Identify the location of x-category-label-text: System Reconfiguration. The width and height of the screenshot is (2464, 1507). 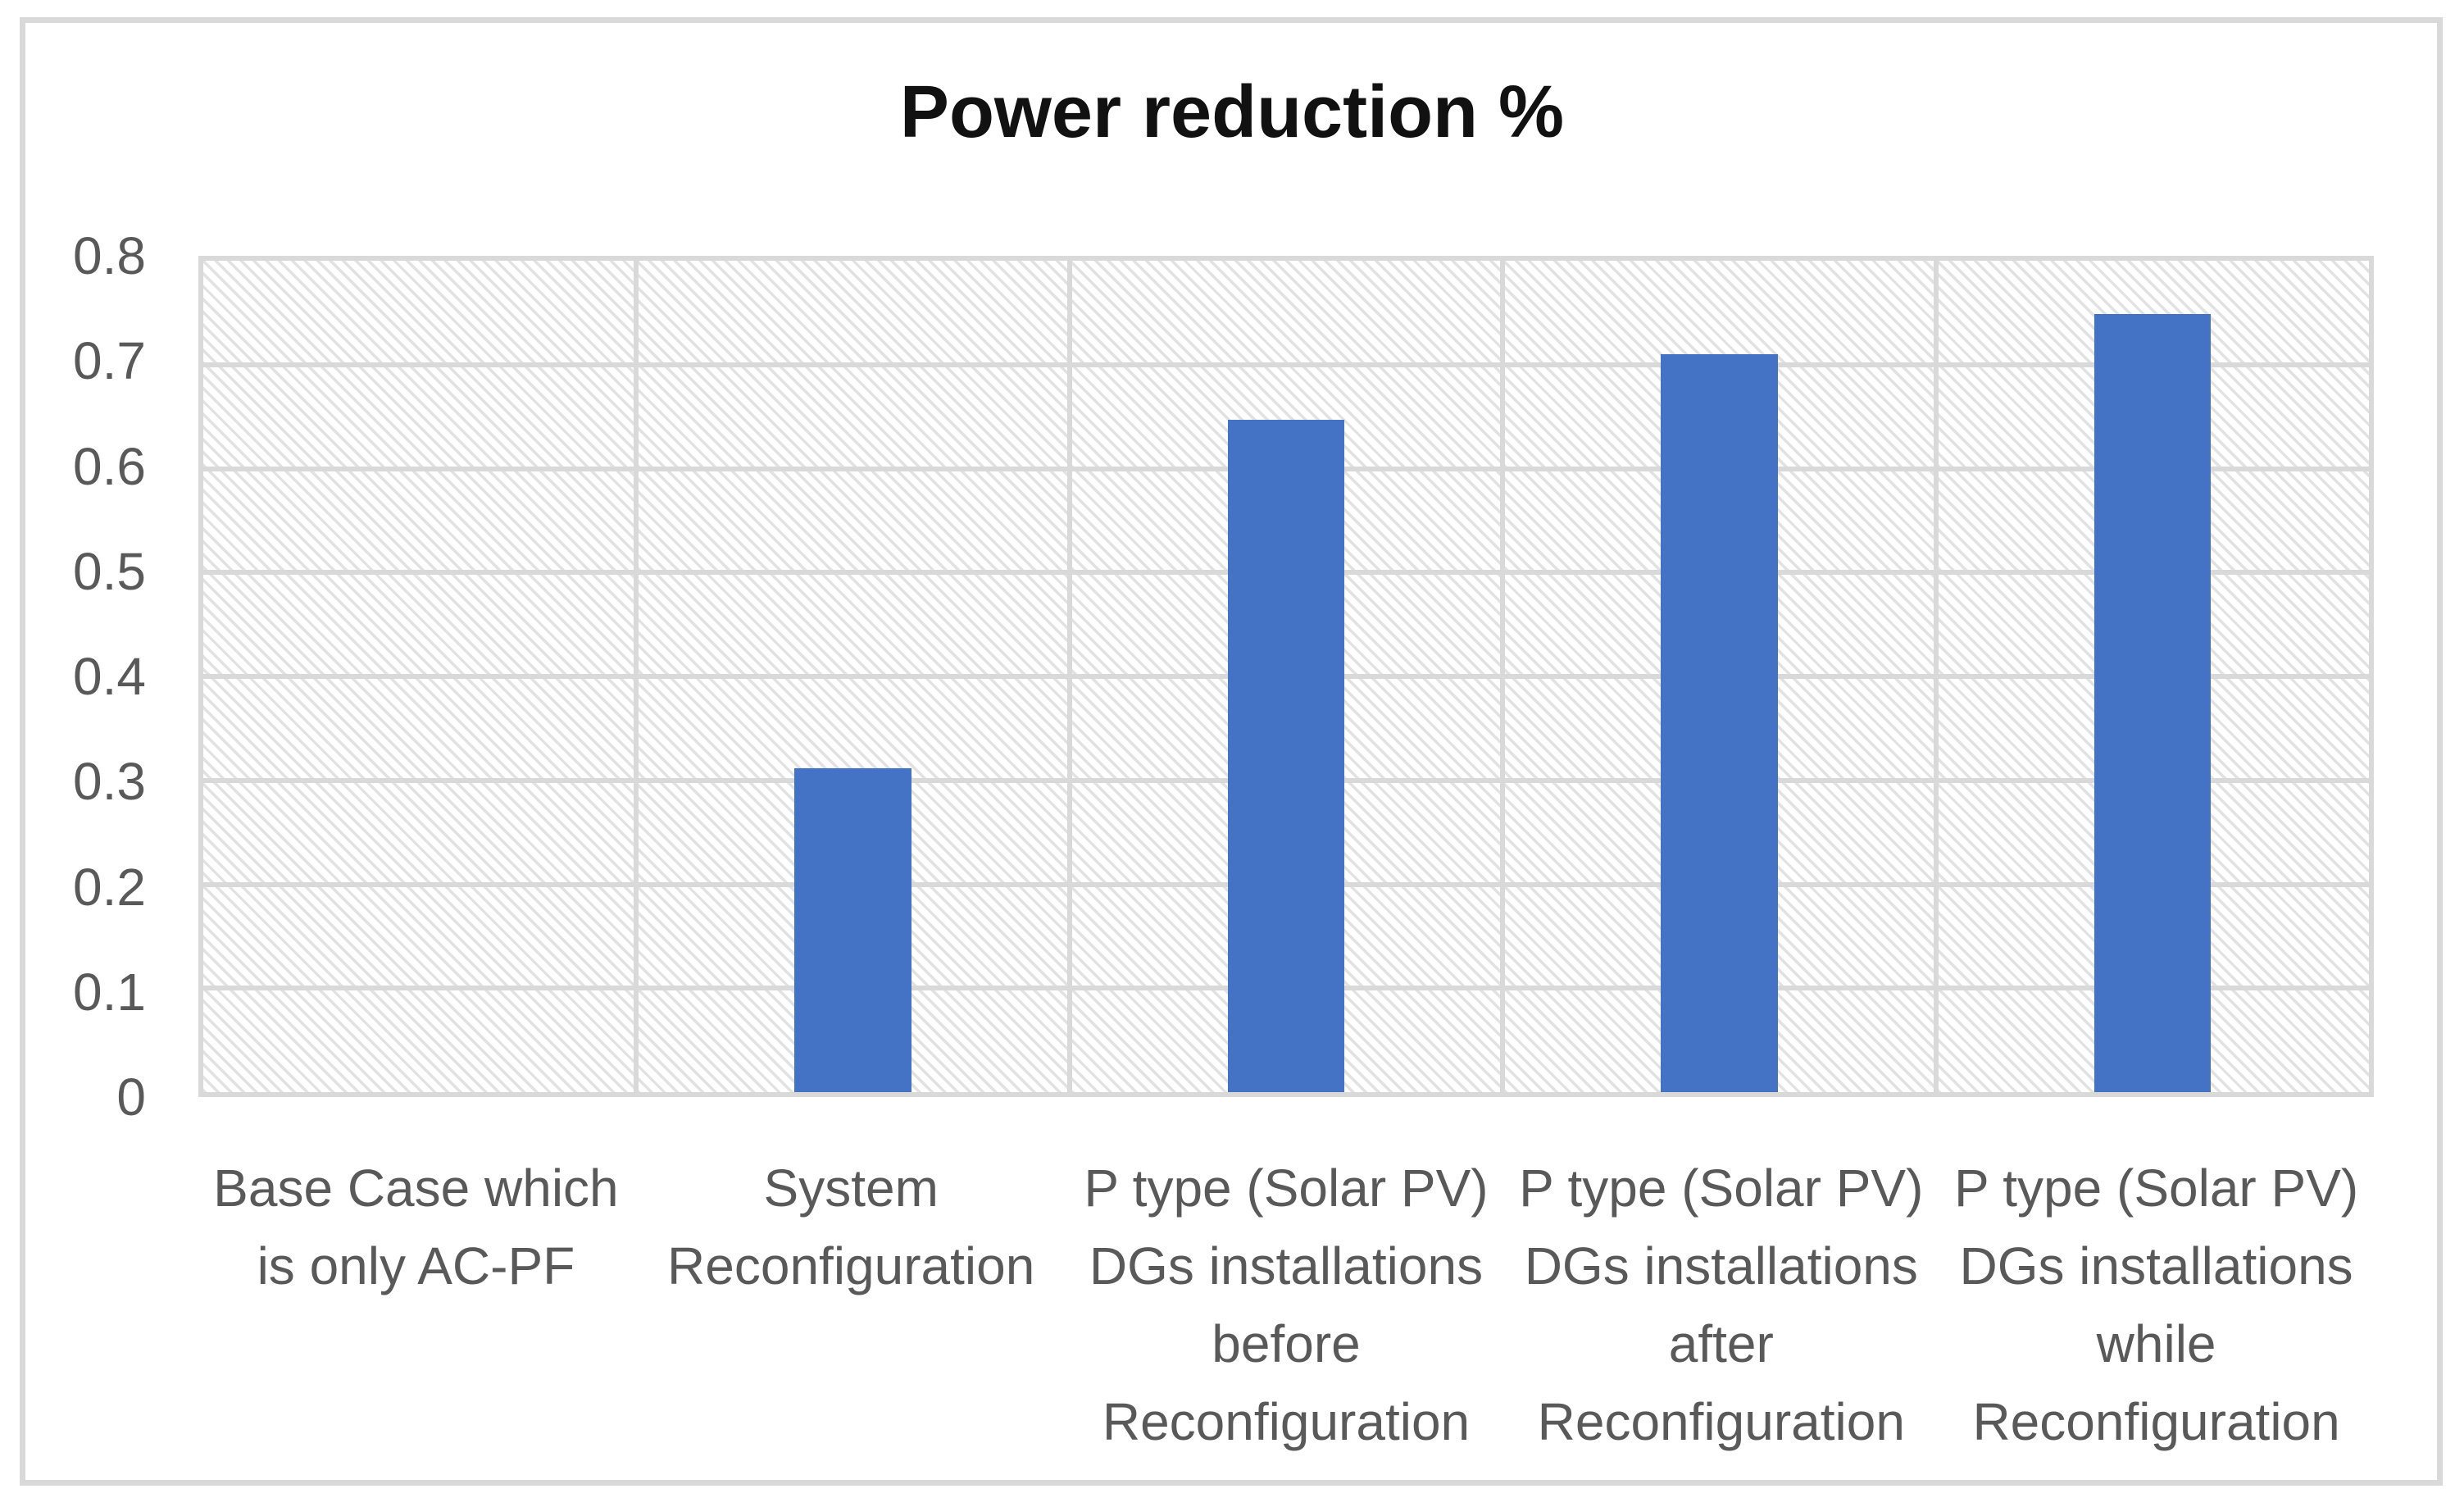
(851, 1227).